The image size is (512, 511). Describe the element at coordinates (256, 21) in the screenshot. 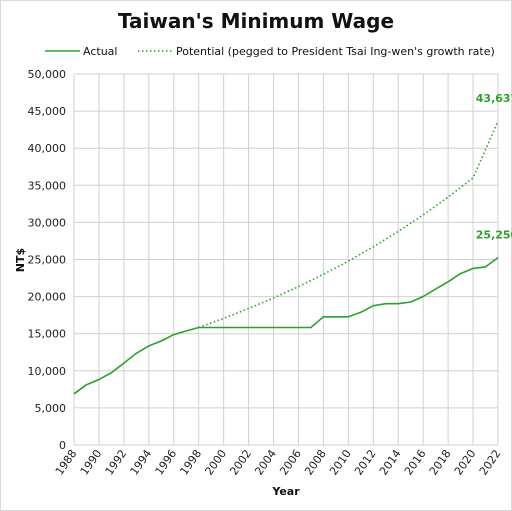

I see `chart-title: Taiwan's Minimum Wage` at that location.